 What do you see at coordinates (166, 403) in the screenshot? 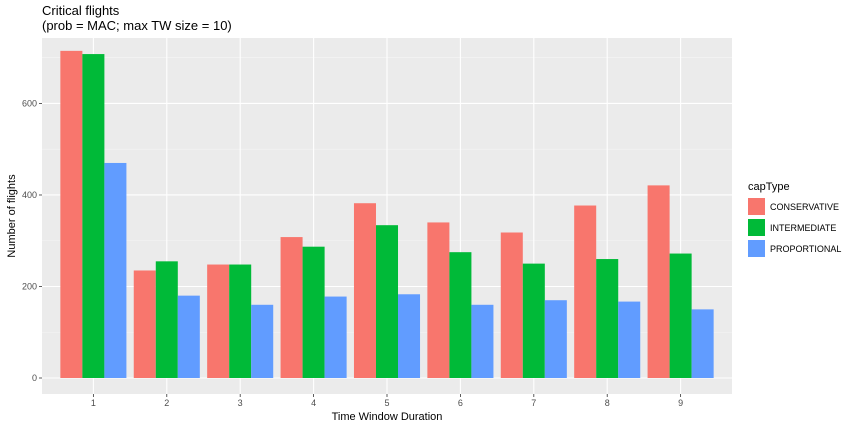
I see `x-tick-label: 2` at bounding box center [166, 403].